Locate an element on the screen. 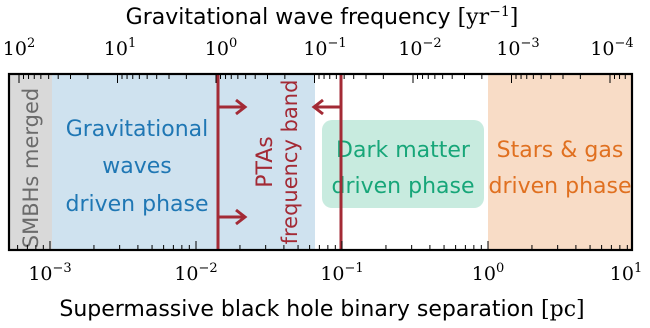 Image resolution: width=650 pixels, height=328 pixels. pta-arrowhead-lower-right-icon is located at coordinates (241, 217).